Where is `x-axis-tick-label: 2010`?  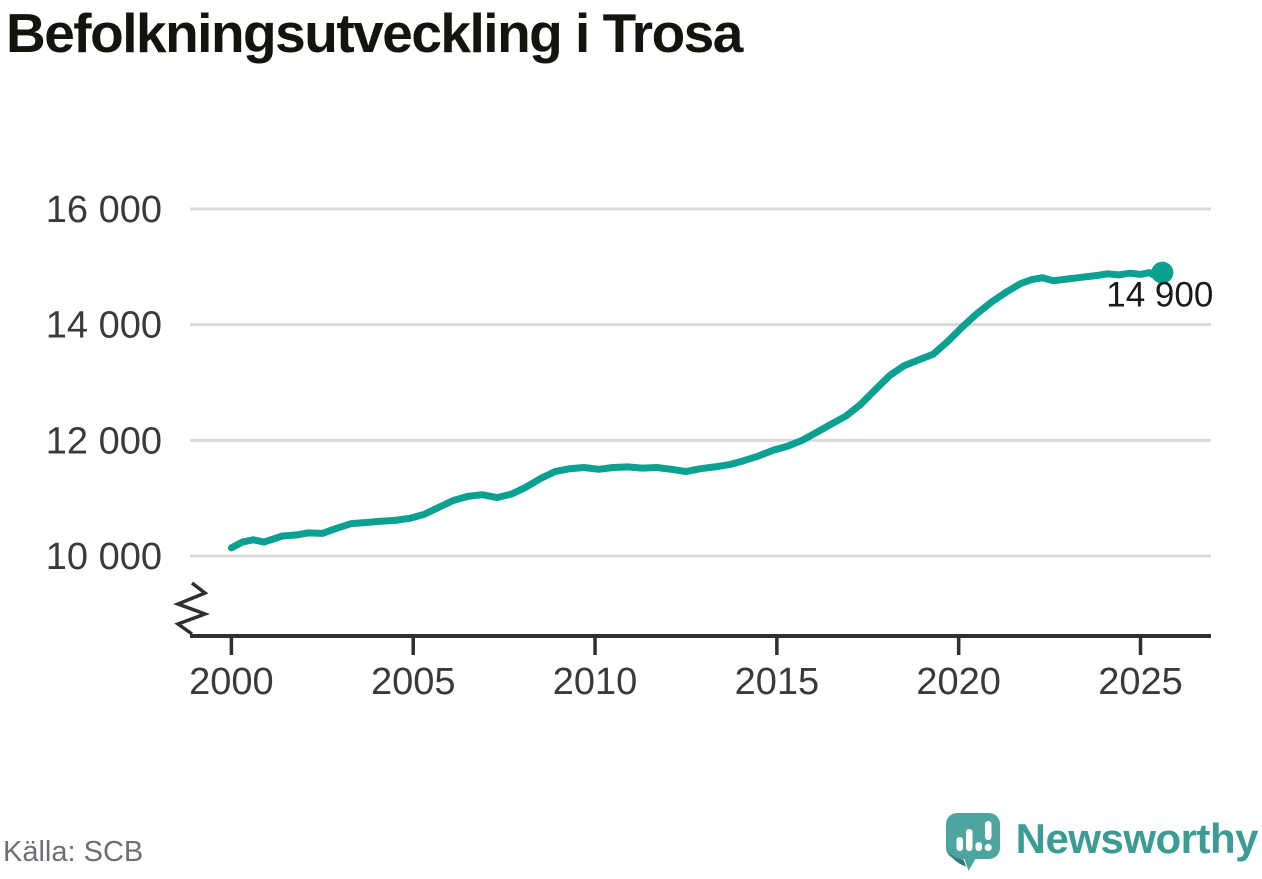 x-axis-tick-label: 2010 is located at coordinates (595, 682).